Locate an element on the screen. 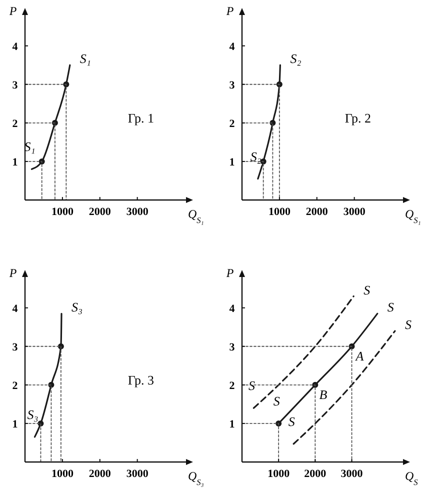 The height and width of the screenshot is (490, 423). x-axis-title: Q$_{S}$ is located at coordinates (412, 477).